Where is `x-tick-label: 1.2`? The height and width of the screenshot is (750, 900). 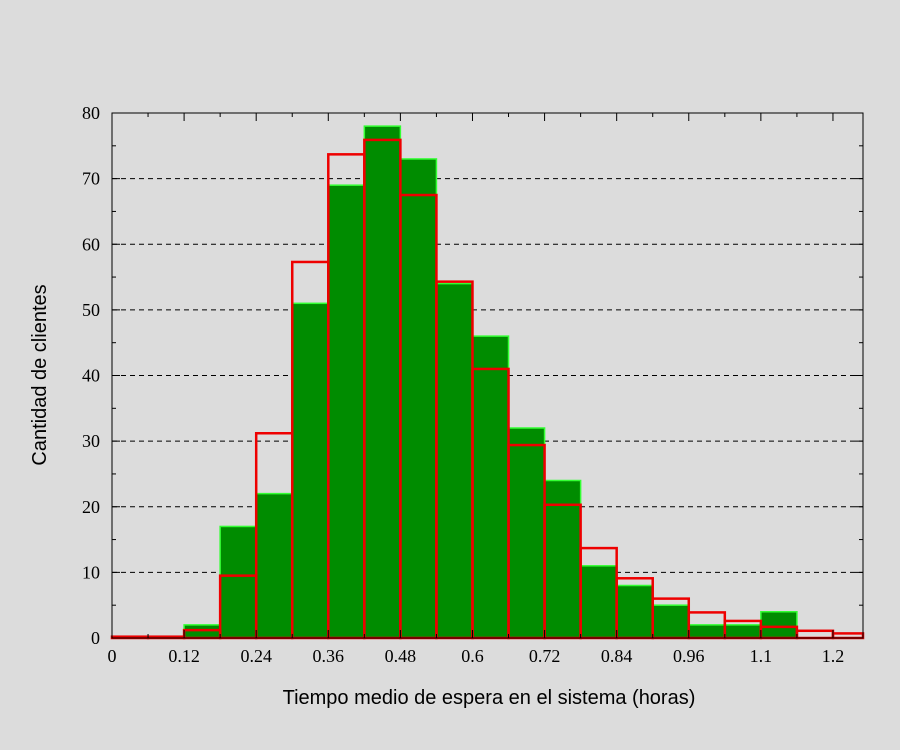 x-tick-label: 1.2 is located at coordinates (833, 656).